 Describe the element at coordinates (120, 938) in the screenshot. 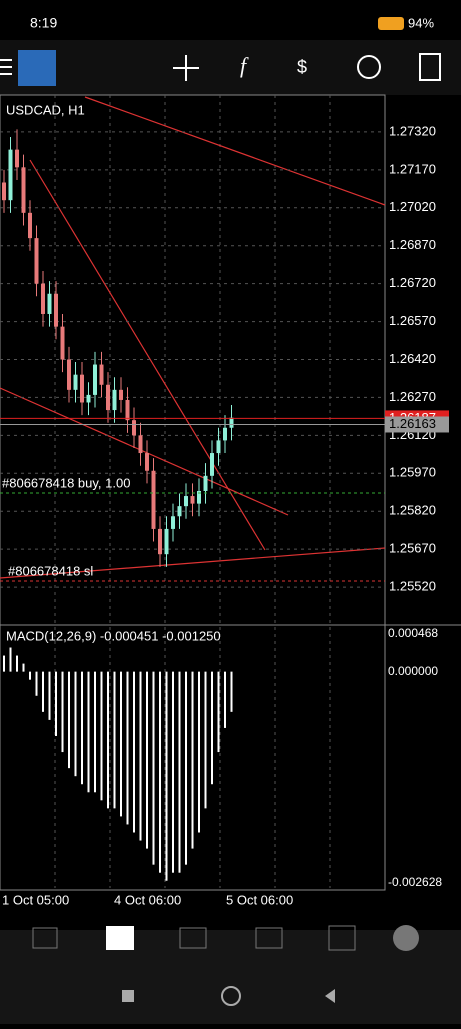

I see `chart-tab` at that location.